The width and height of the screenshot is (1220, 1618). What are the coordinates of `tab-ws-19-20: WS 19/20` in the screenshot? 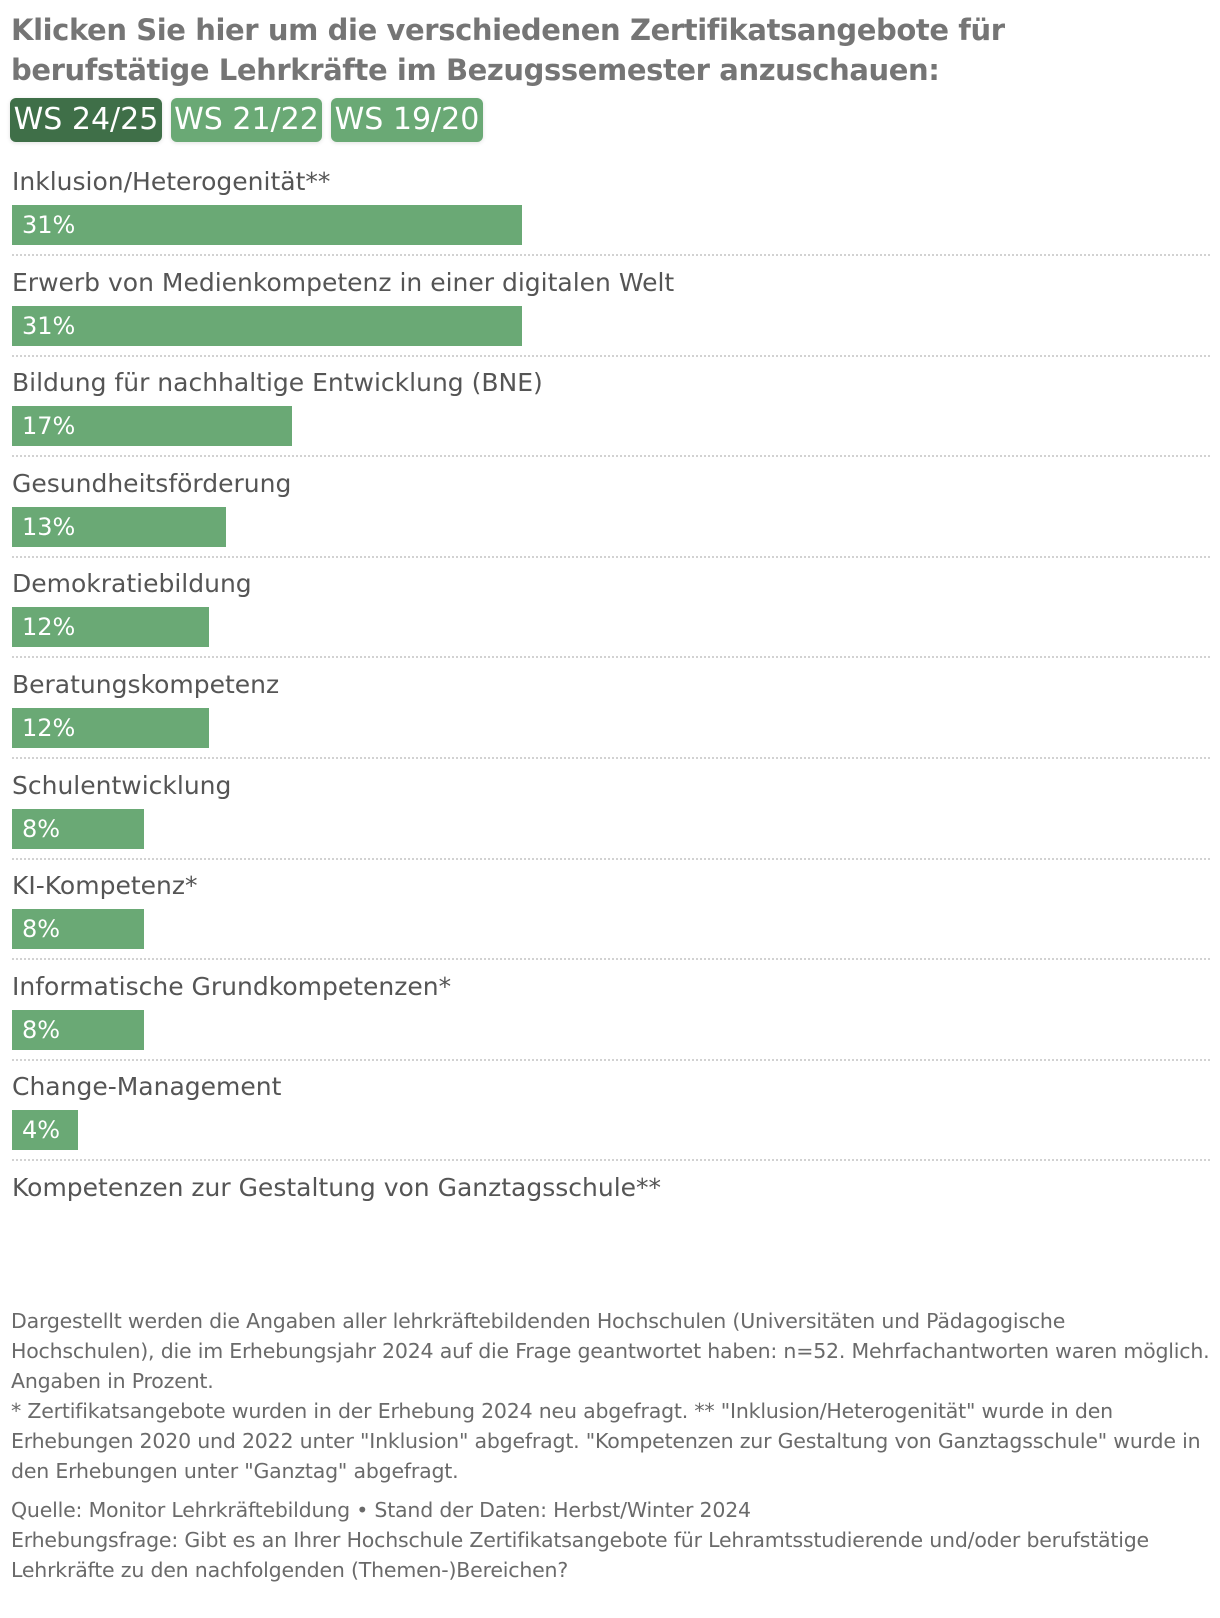 It's located at (407, 120).